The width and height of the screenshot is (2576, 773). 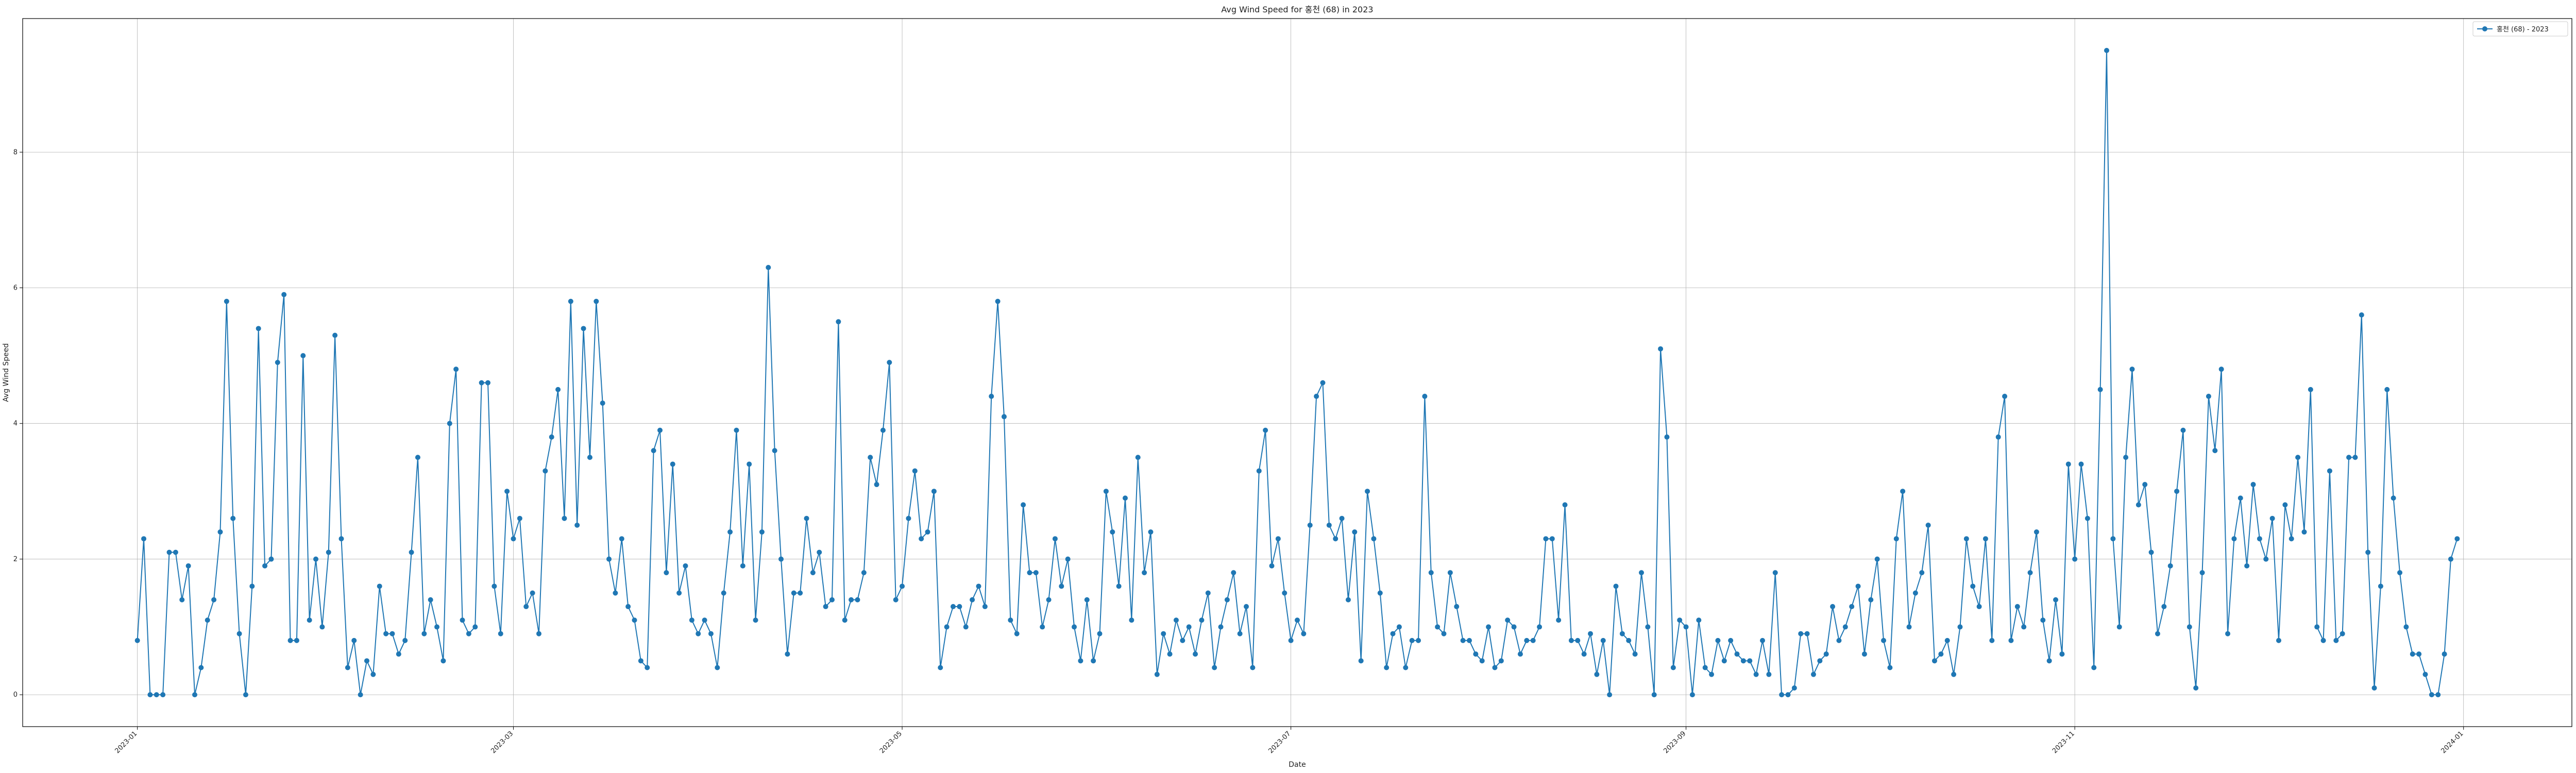 What do you see at coordinates (15, 288) in the screenshot?
I see `y-tick-label: 6` at bounding box center [15, 288].